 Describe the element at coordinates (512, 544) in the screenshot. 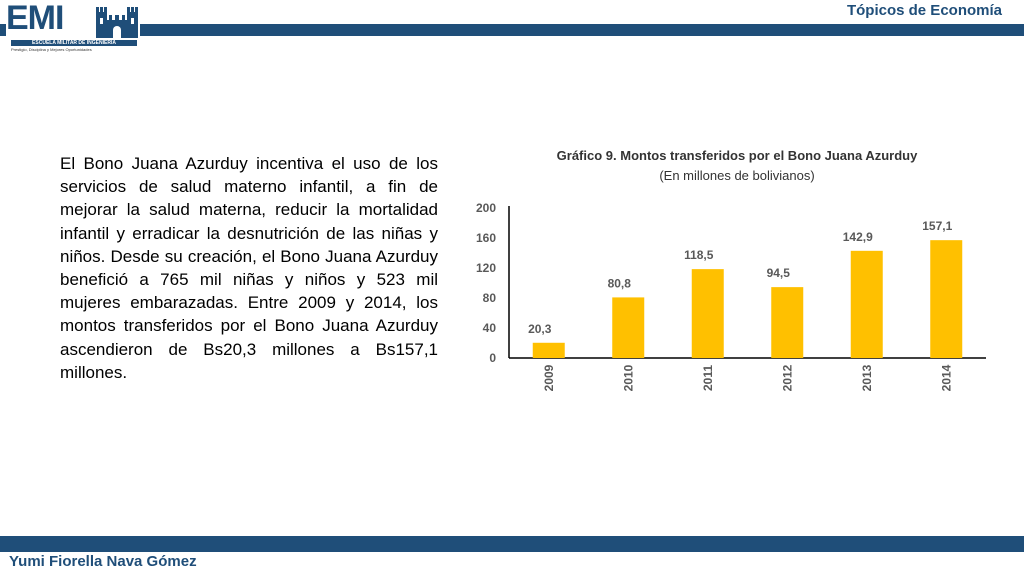

I see `footer-bar` at that location.